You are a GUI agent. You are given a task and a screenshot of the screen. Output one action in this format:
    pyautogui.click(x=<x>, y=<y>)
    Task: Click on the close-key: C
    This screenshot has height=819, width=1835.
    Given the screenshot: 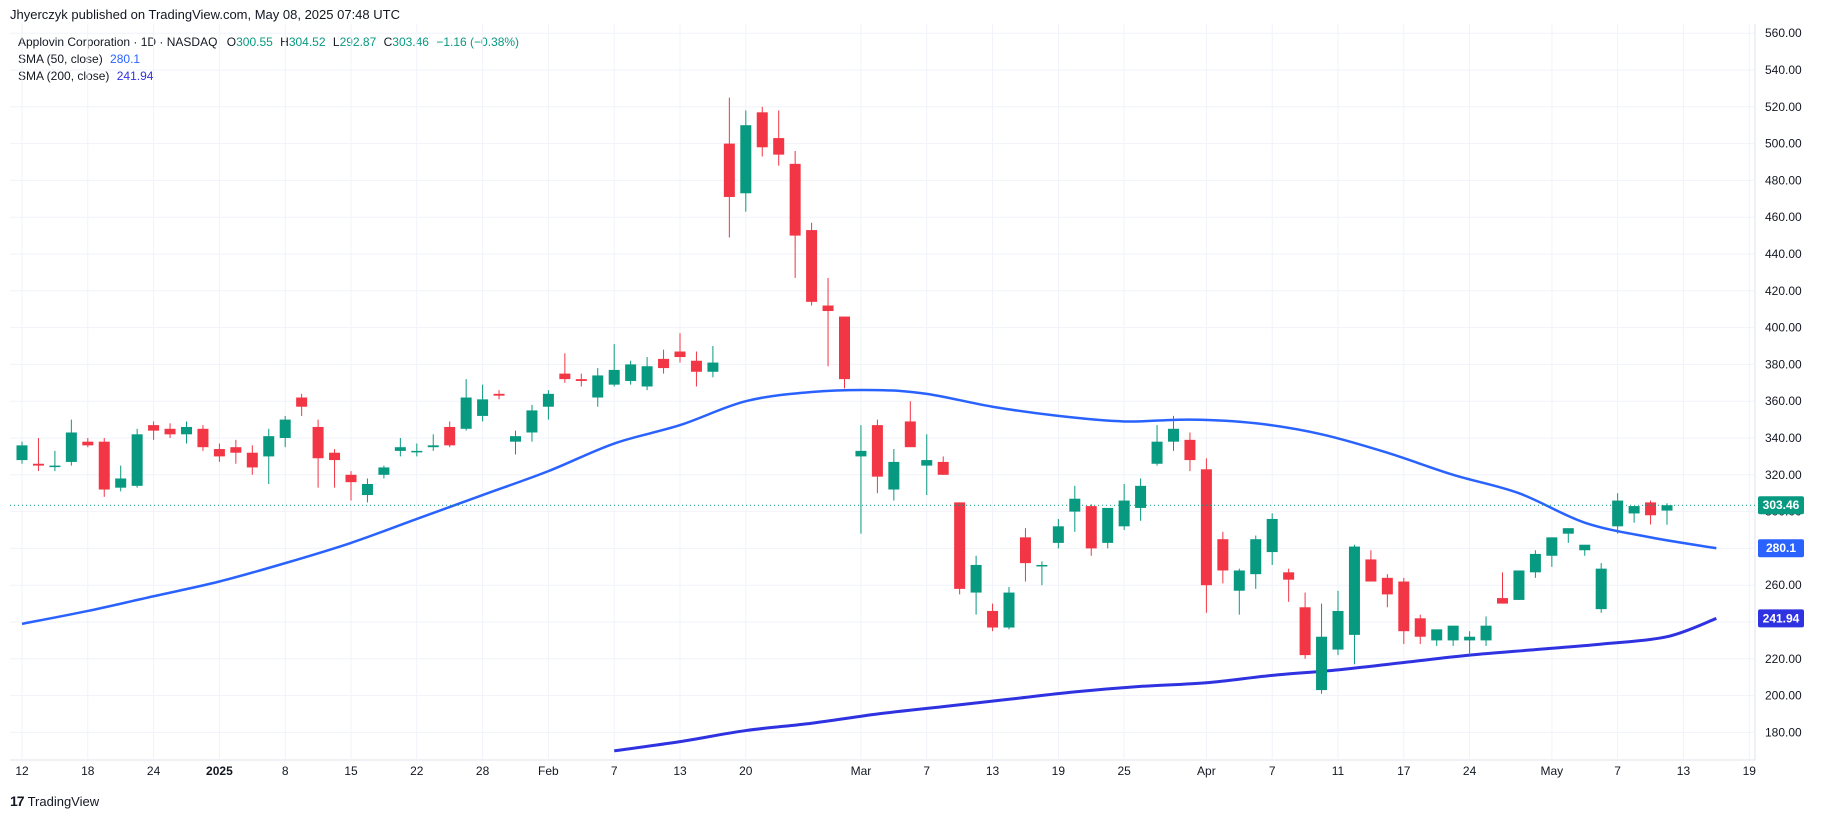 What is the action you would take?
    pyautogui.click(x=388, y=42)
    